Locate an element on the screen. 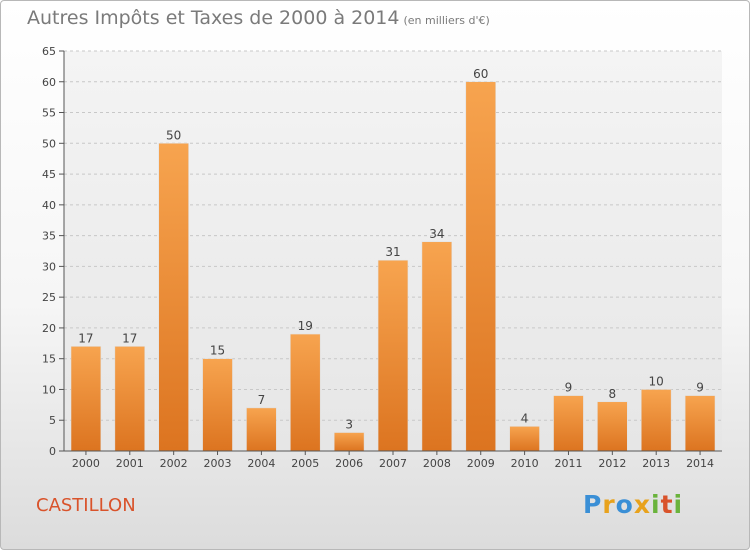 The image size is (750, 550). x-tick-label: 2003 is located at coordinates (218, 463).